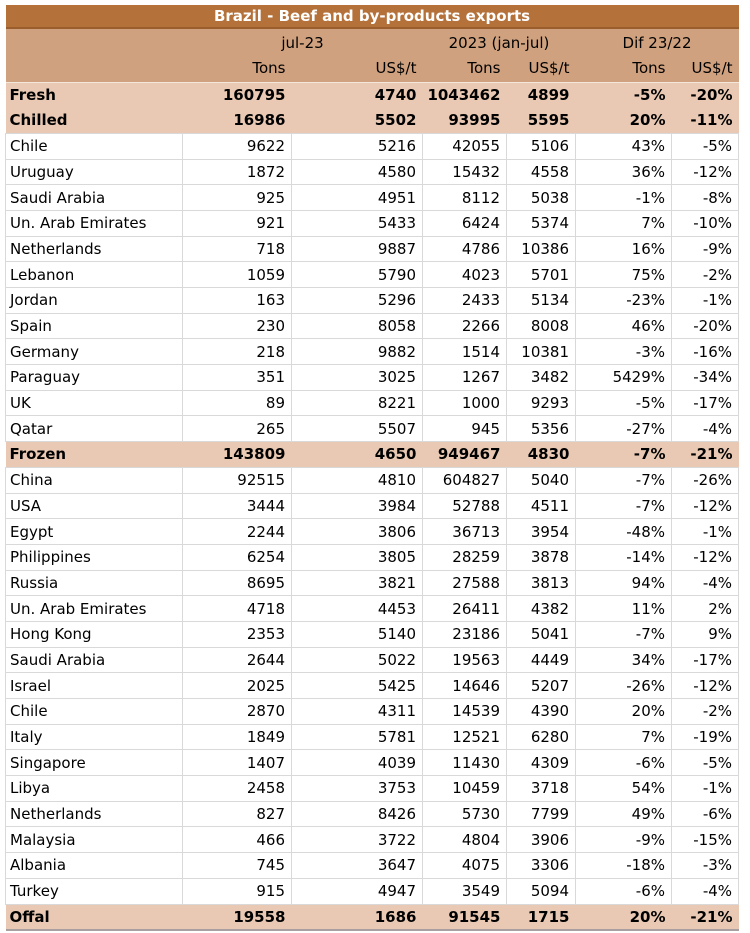 This screenshot has height=933, width=750. What do you see at coordinates (357, 480) in the screenshot?
I see `cell-usdt-jul23: 4810` at bounding box center [357, 480].